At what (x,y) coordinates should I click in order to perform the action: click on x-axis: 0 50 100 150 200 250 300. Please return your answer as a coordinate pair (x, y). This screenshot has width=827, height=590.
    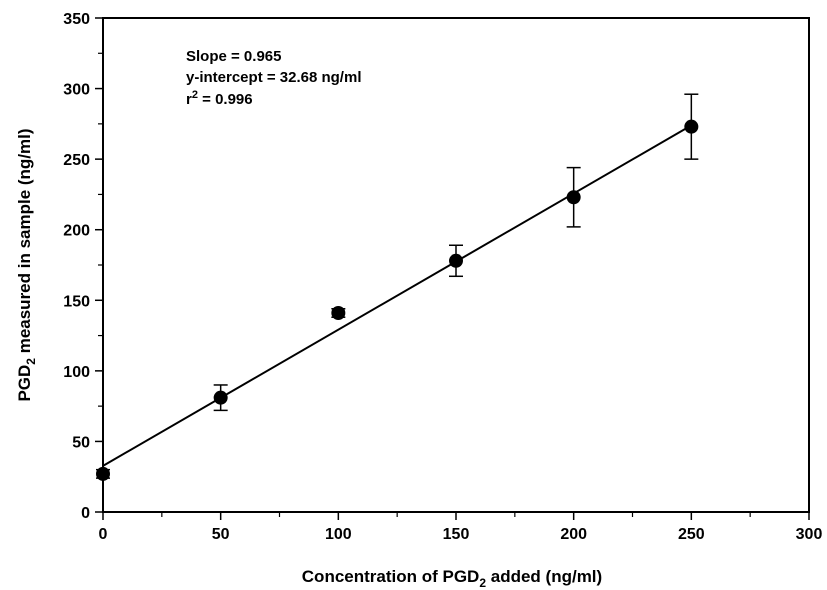
    Looking at the image, I should click on (461, 527).